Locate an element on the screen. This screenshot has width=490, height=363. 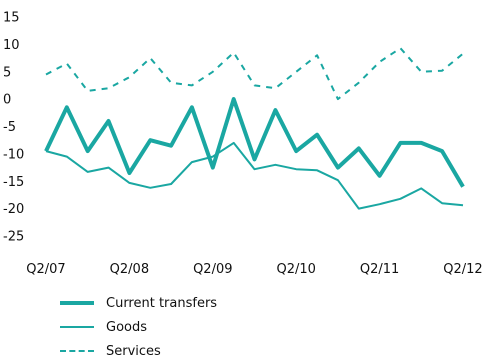
y-tick-label: 0 is located at coordinates (7, 100).